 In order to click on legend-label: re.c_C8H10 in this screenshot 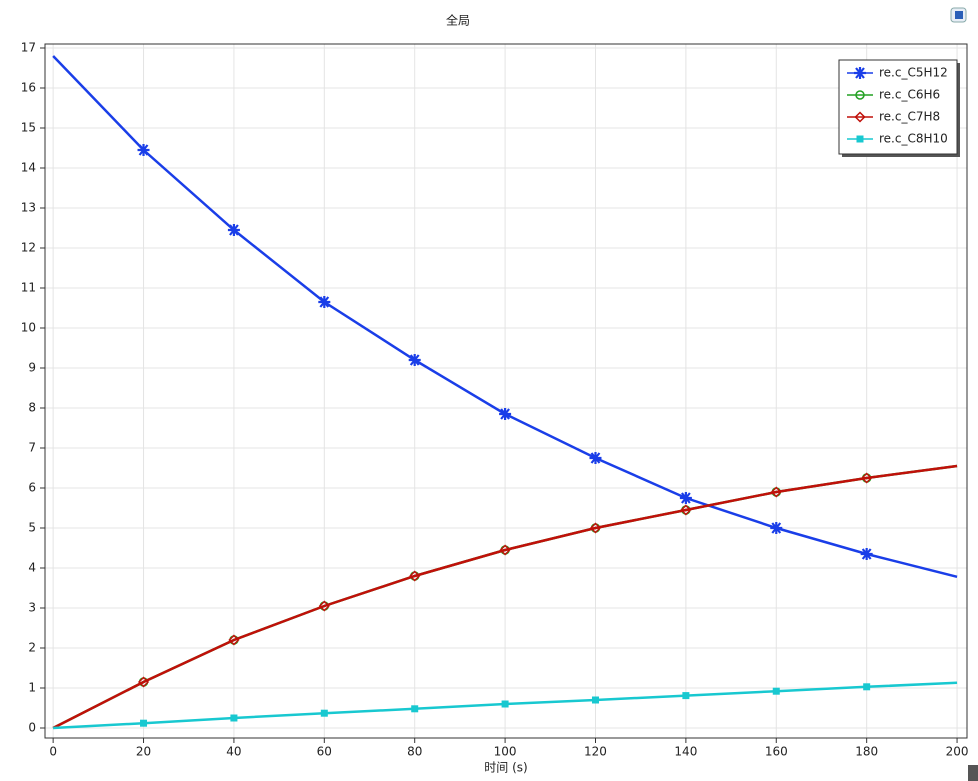, I will do `click(913, 139)`.